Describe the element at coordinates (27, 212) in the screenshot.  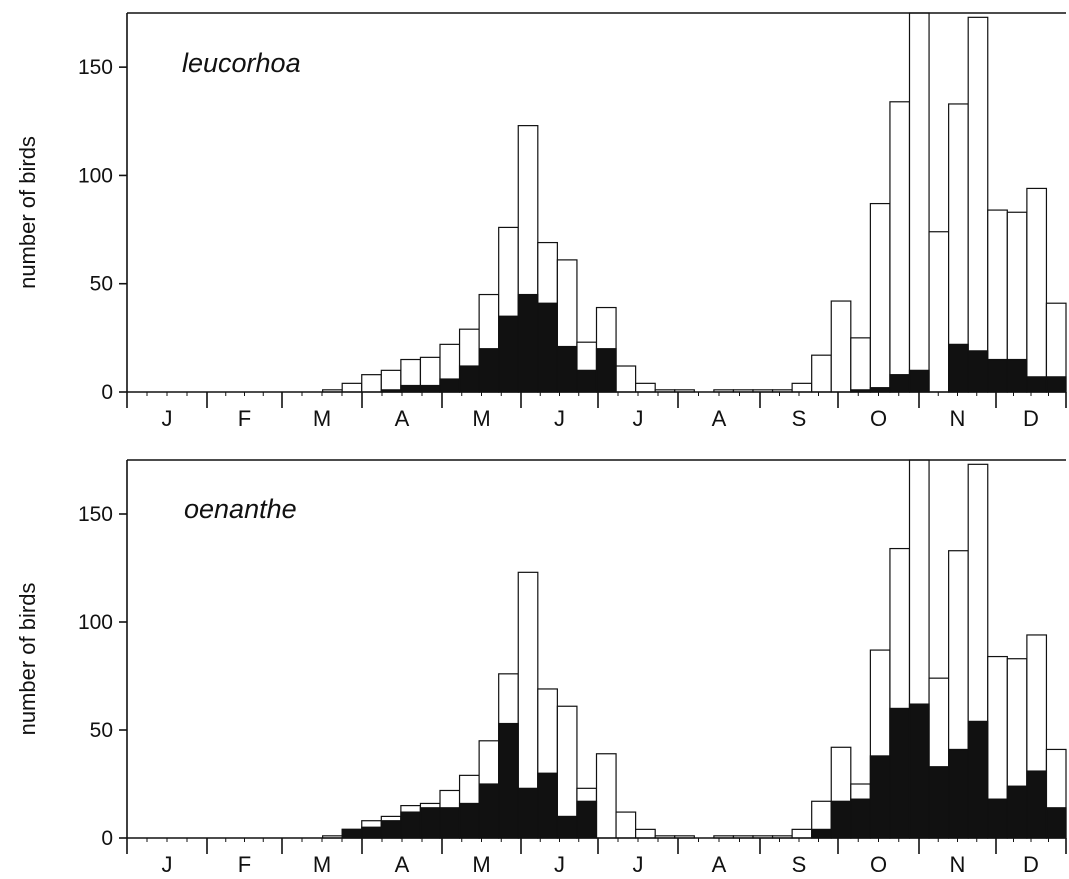
I see `y-axis-label: number of birds` at that location.